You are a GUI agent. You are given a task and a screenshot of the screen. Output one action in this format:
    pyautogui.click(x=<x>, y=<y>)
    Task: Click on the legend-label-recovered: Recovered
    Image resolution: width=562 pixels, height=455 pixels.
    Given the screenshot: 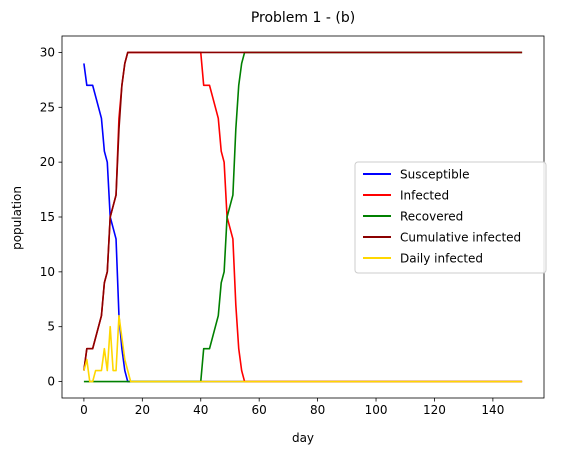 What is the action you would take?
    pyautogui.click(x=431, y=217)
    